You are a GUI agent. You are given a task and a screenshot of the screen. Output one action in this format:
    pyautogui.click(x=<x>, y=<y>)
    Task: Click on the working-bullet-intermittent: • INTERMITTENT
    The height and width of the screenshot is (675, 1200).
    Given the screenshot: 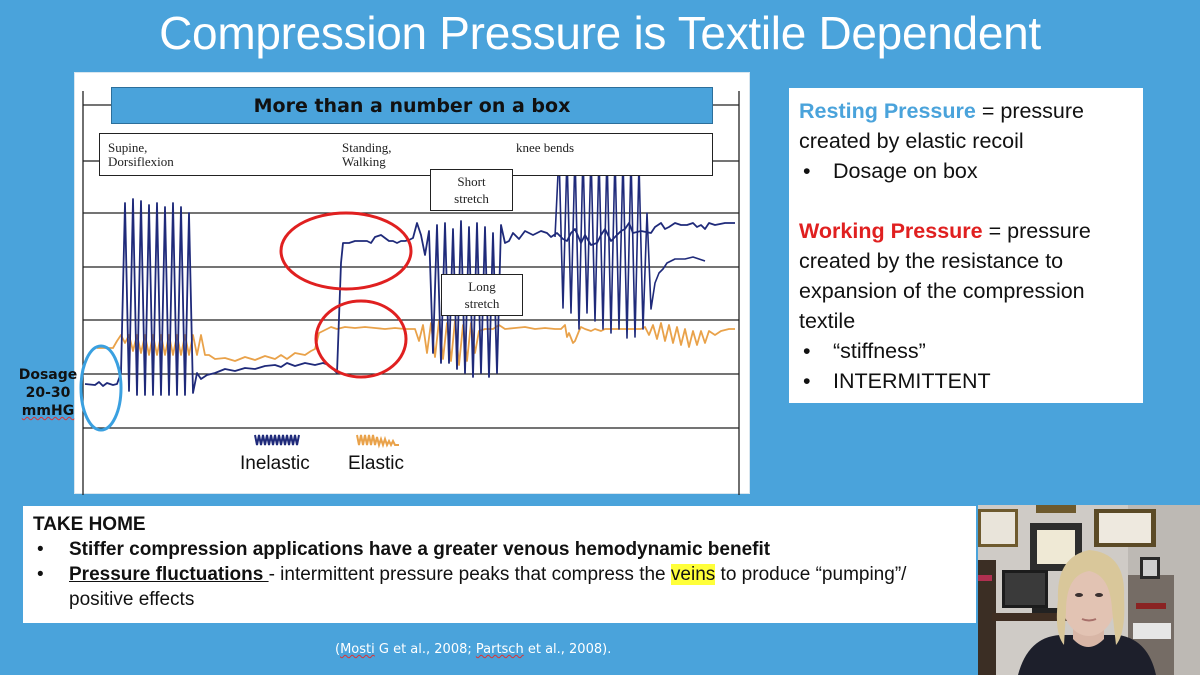 What is the action you would take?
    pyautogui.click(x=966, y=381)
    